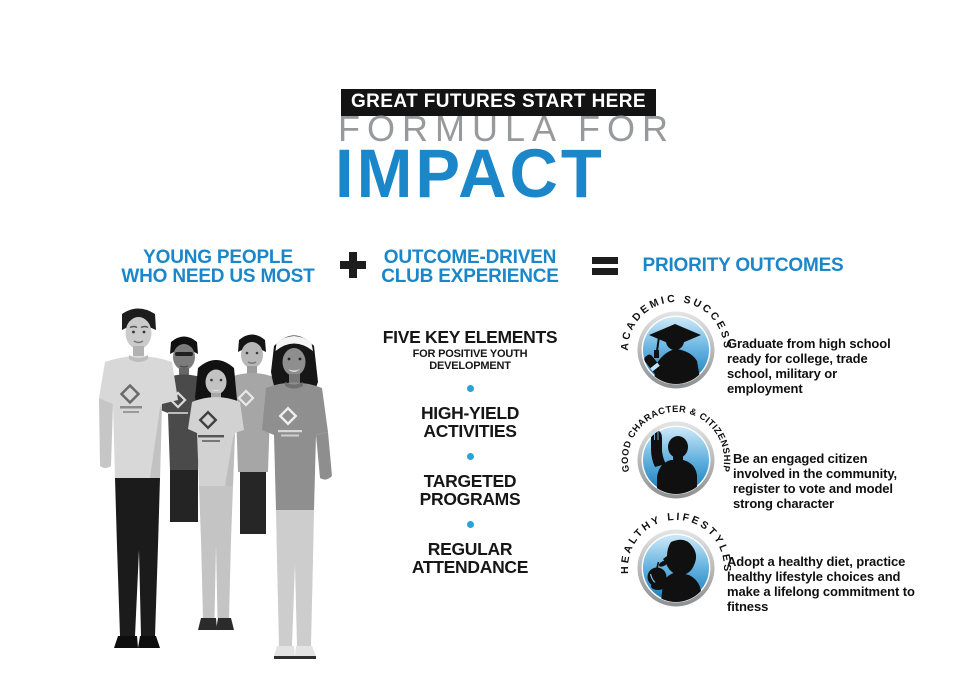  Describe the element at coordinates (507, 128) in the screenshot. I see `formula-for-line: FORMULA FOR` at that location.